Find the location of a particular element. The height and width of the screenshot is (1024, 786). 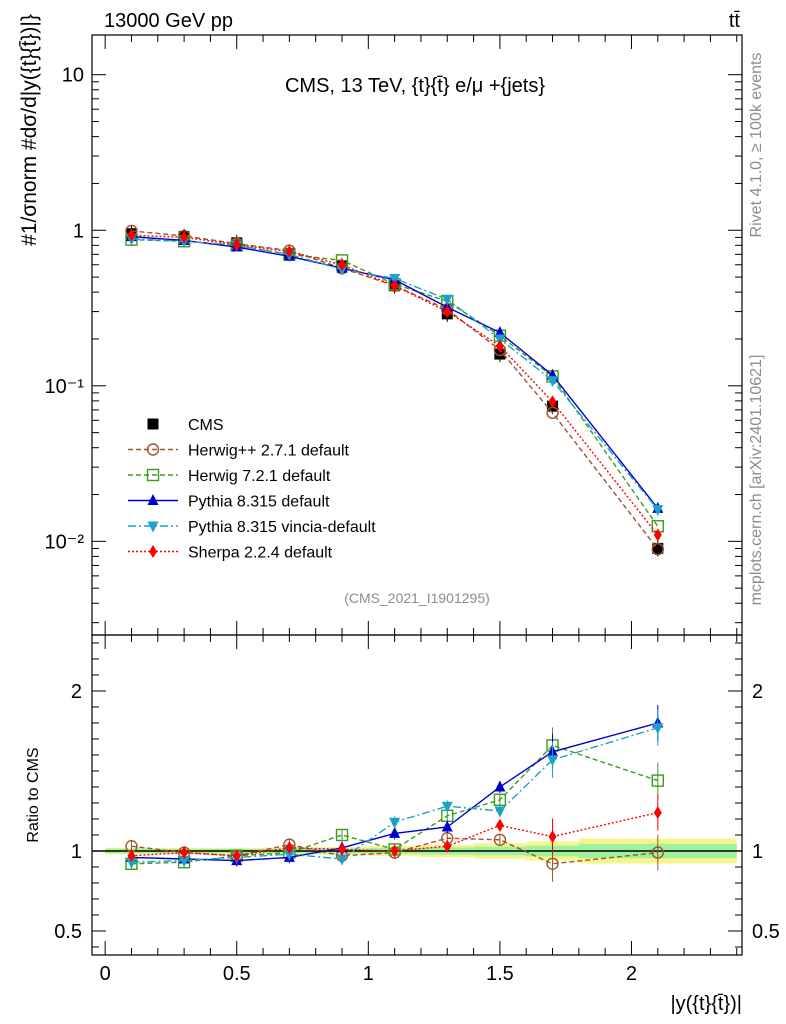

ratio-y-tick-label-left: 0.5 is located at coordinates (68, 932).